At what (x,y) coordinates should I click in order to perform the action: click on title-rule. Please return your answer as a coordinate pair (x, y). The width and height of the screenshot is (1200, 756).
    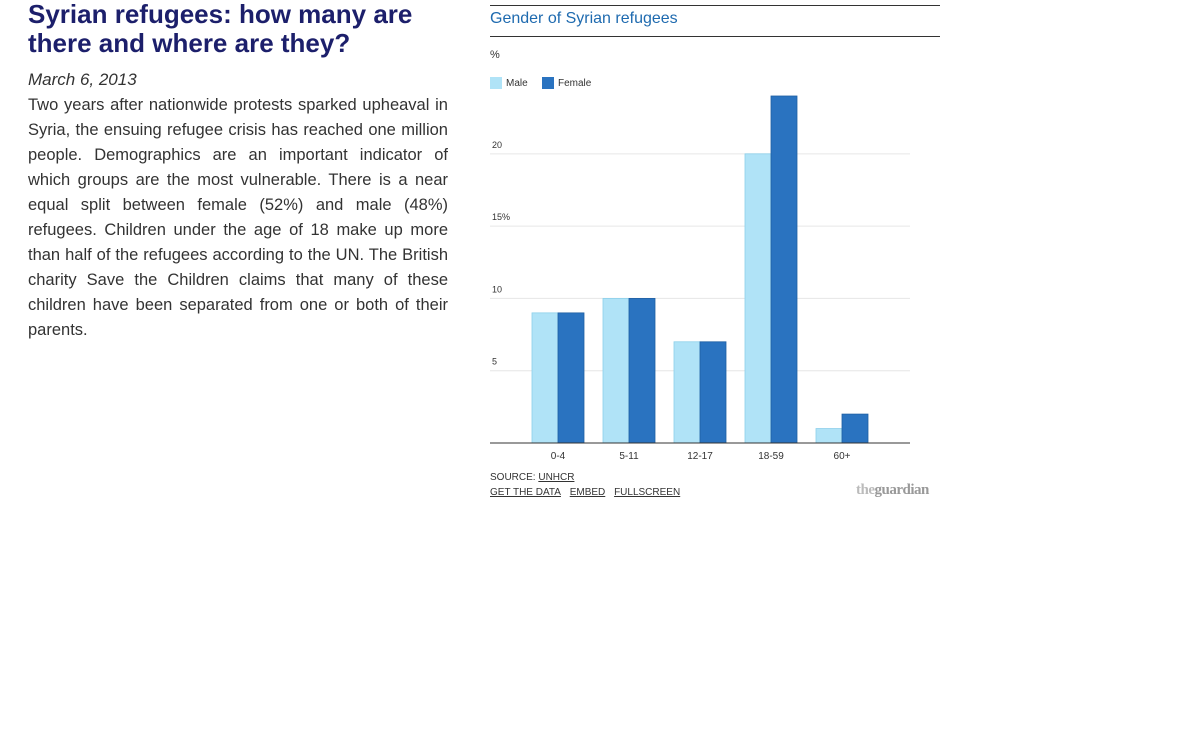
    Looking at the image, I should click on (715, 36).